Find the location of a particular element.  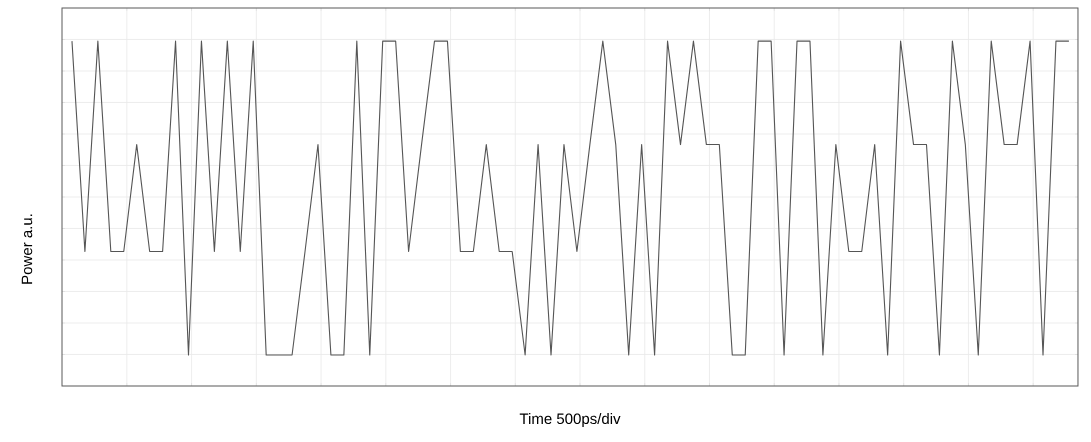

y-axis-title: Power a.u. is located at coordinates (27, 249).